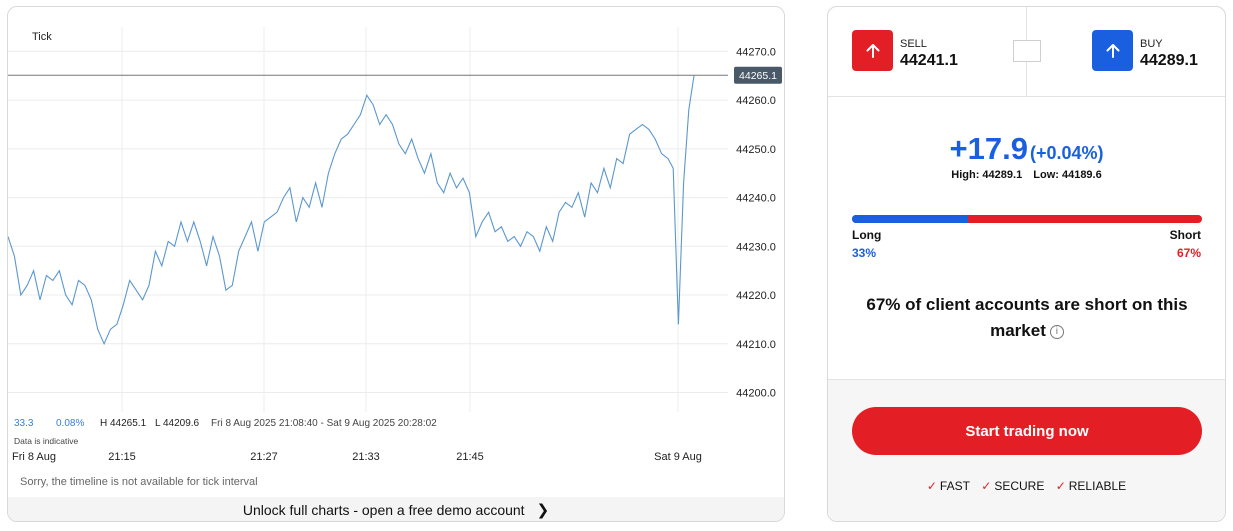 This screenshot has height=531, width=1233. What do you see at coordinates (42, 37) in the screenshot?
I see `interval-label: Tick` at bounding box center [42, 37].